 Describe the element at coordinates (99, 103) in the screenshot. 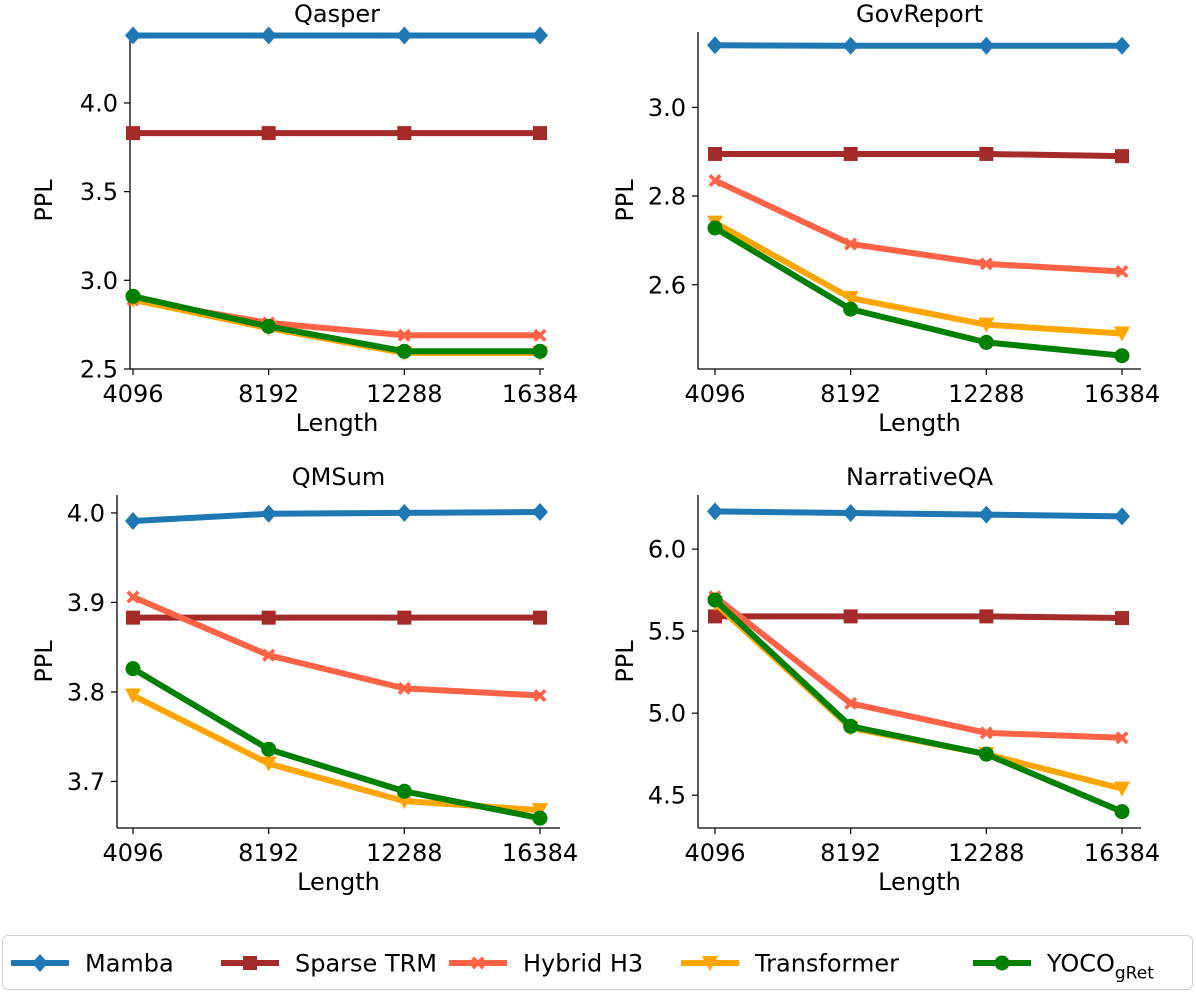

I see `y-tick-label: 4.0` at that location.